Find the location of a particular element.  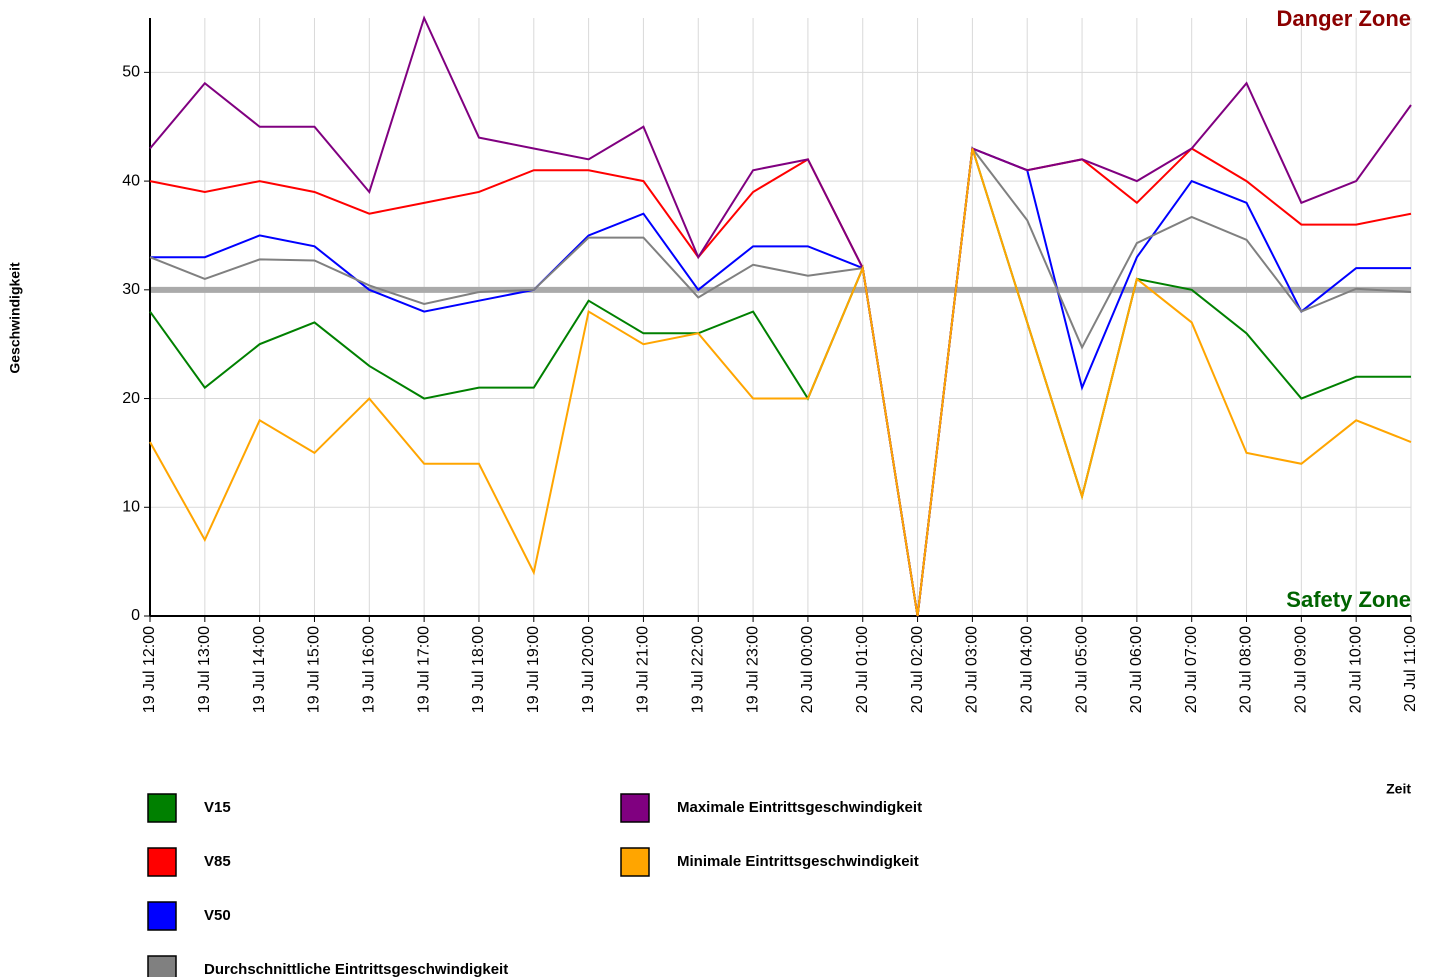

x-tick-label: 19 Jul 16:00 is located at coordinates (369, 669).